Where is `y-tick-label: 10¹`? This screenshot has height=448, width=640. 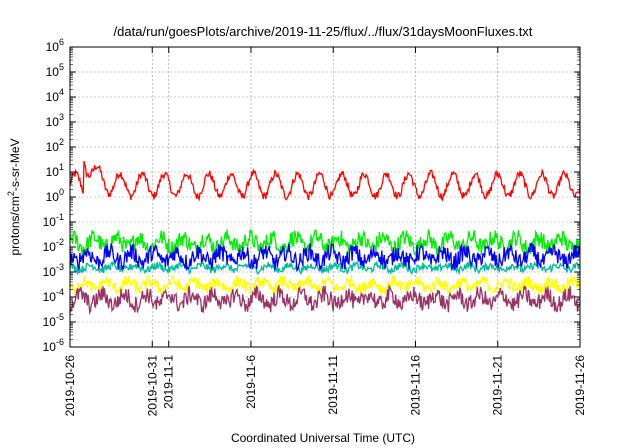 y-tick-label: 10¹ is located at coordinates (55, 170).